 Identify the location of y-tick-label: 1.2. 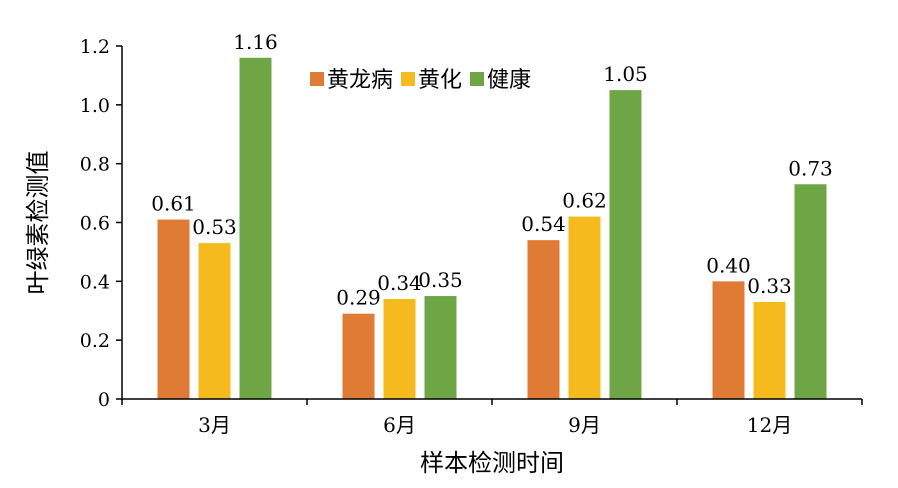
(95, 47).